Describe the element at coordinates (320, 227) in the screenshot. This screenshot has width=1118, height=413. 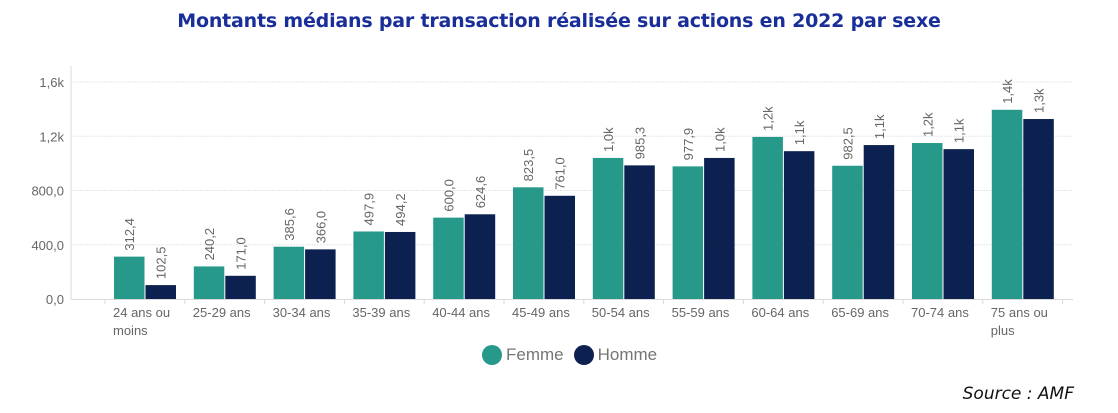
I see `data-label-homme: 366,0` at that location.